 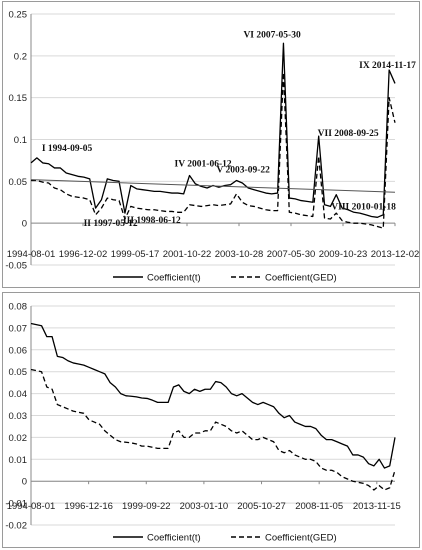 What do you see at coordinates (187, 254) in the screenshot?
I see `x-tick-label: 2001-10-22` at bounding box center [187, 254].